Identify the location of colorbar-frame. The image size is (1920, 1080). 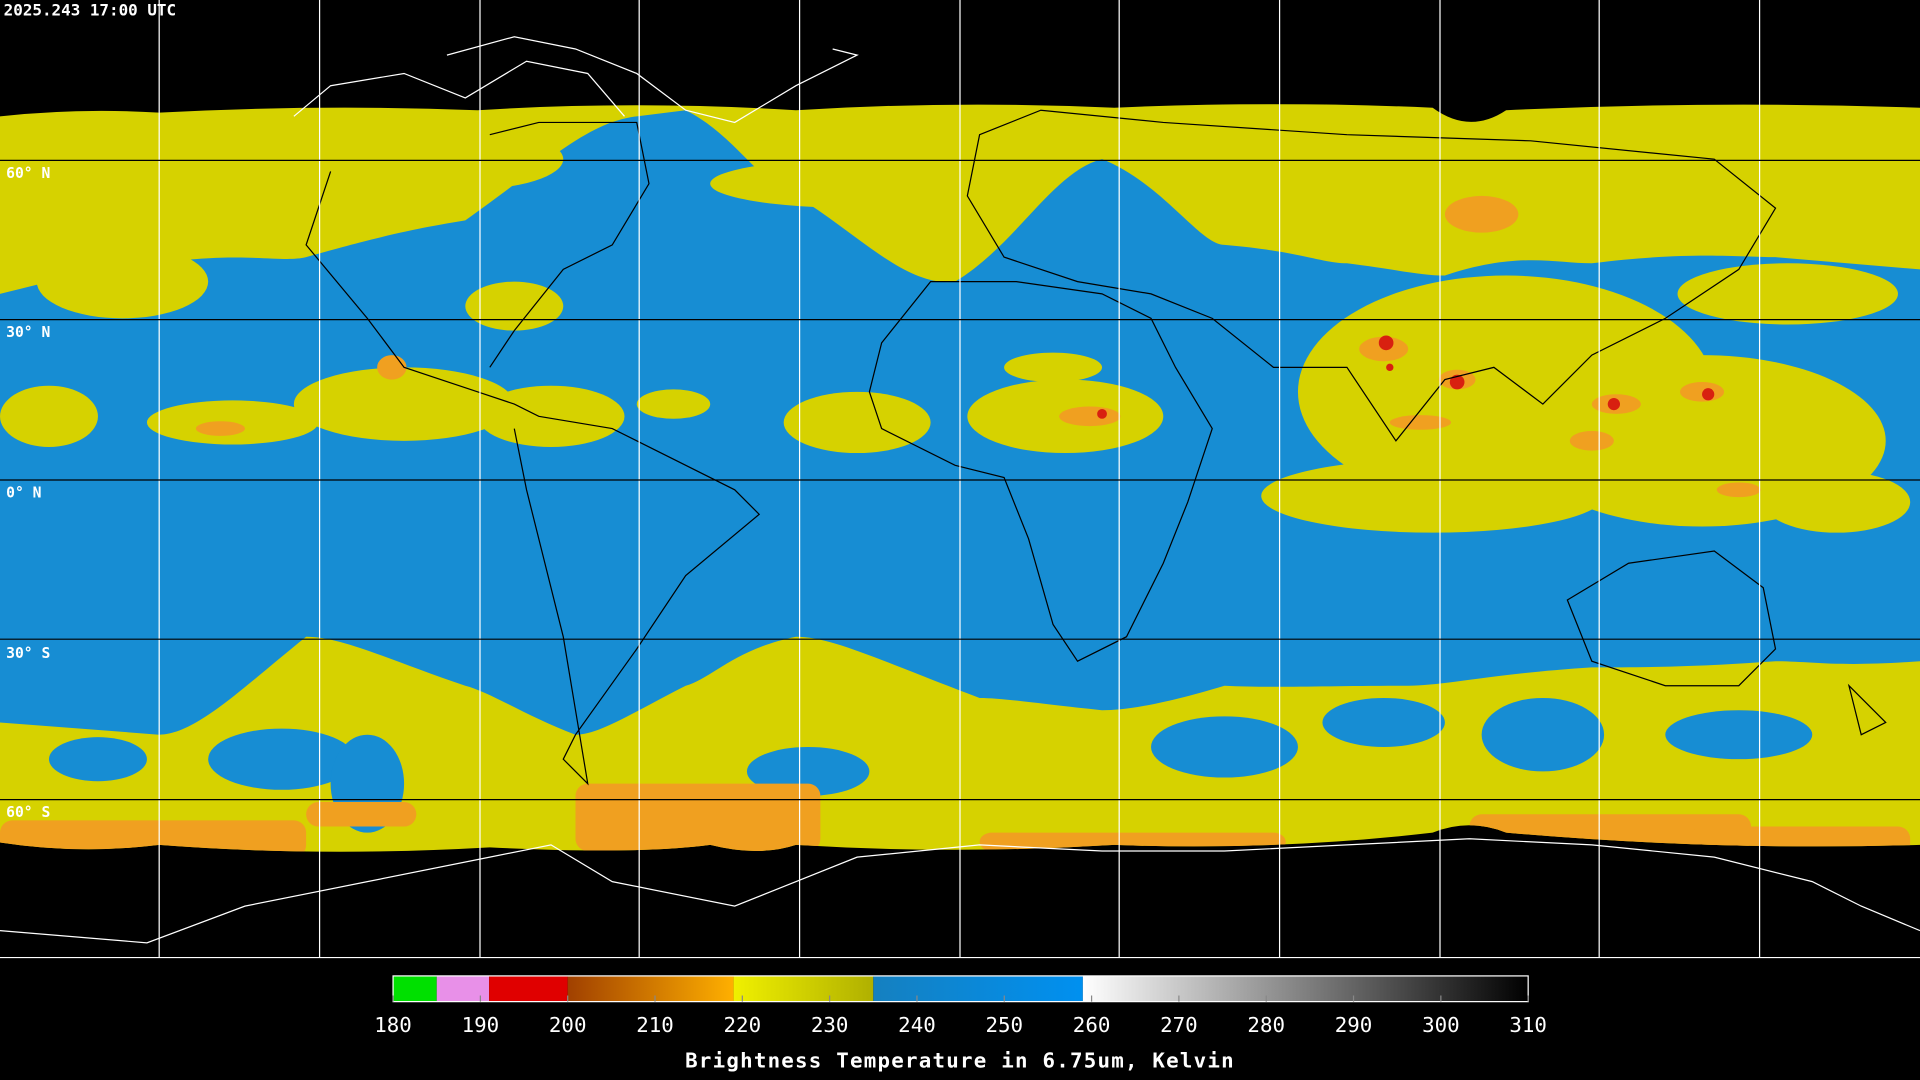
(960, 989).